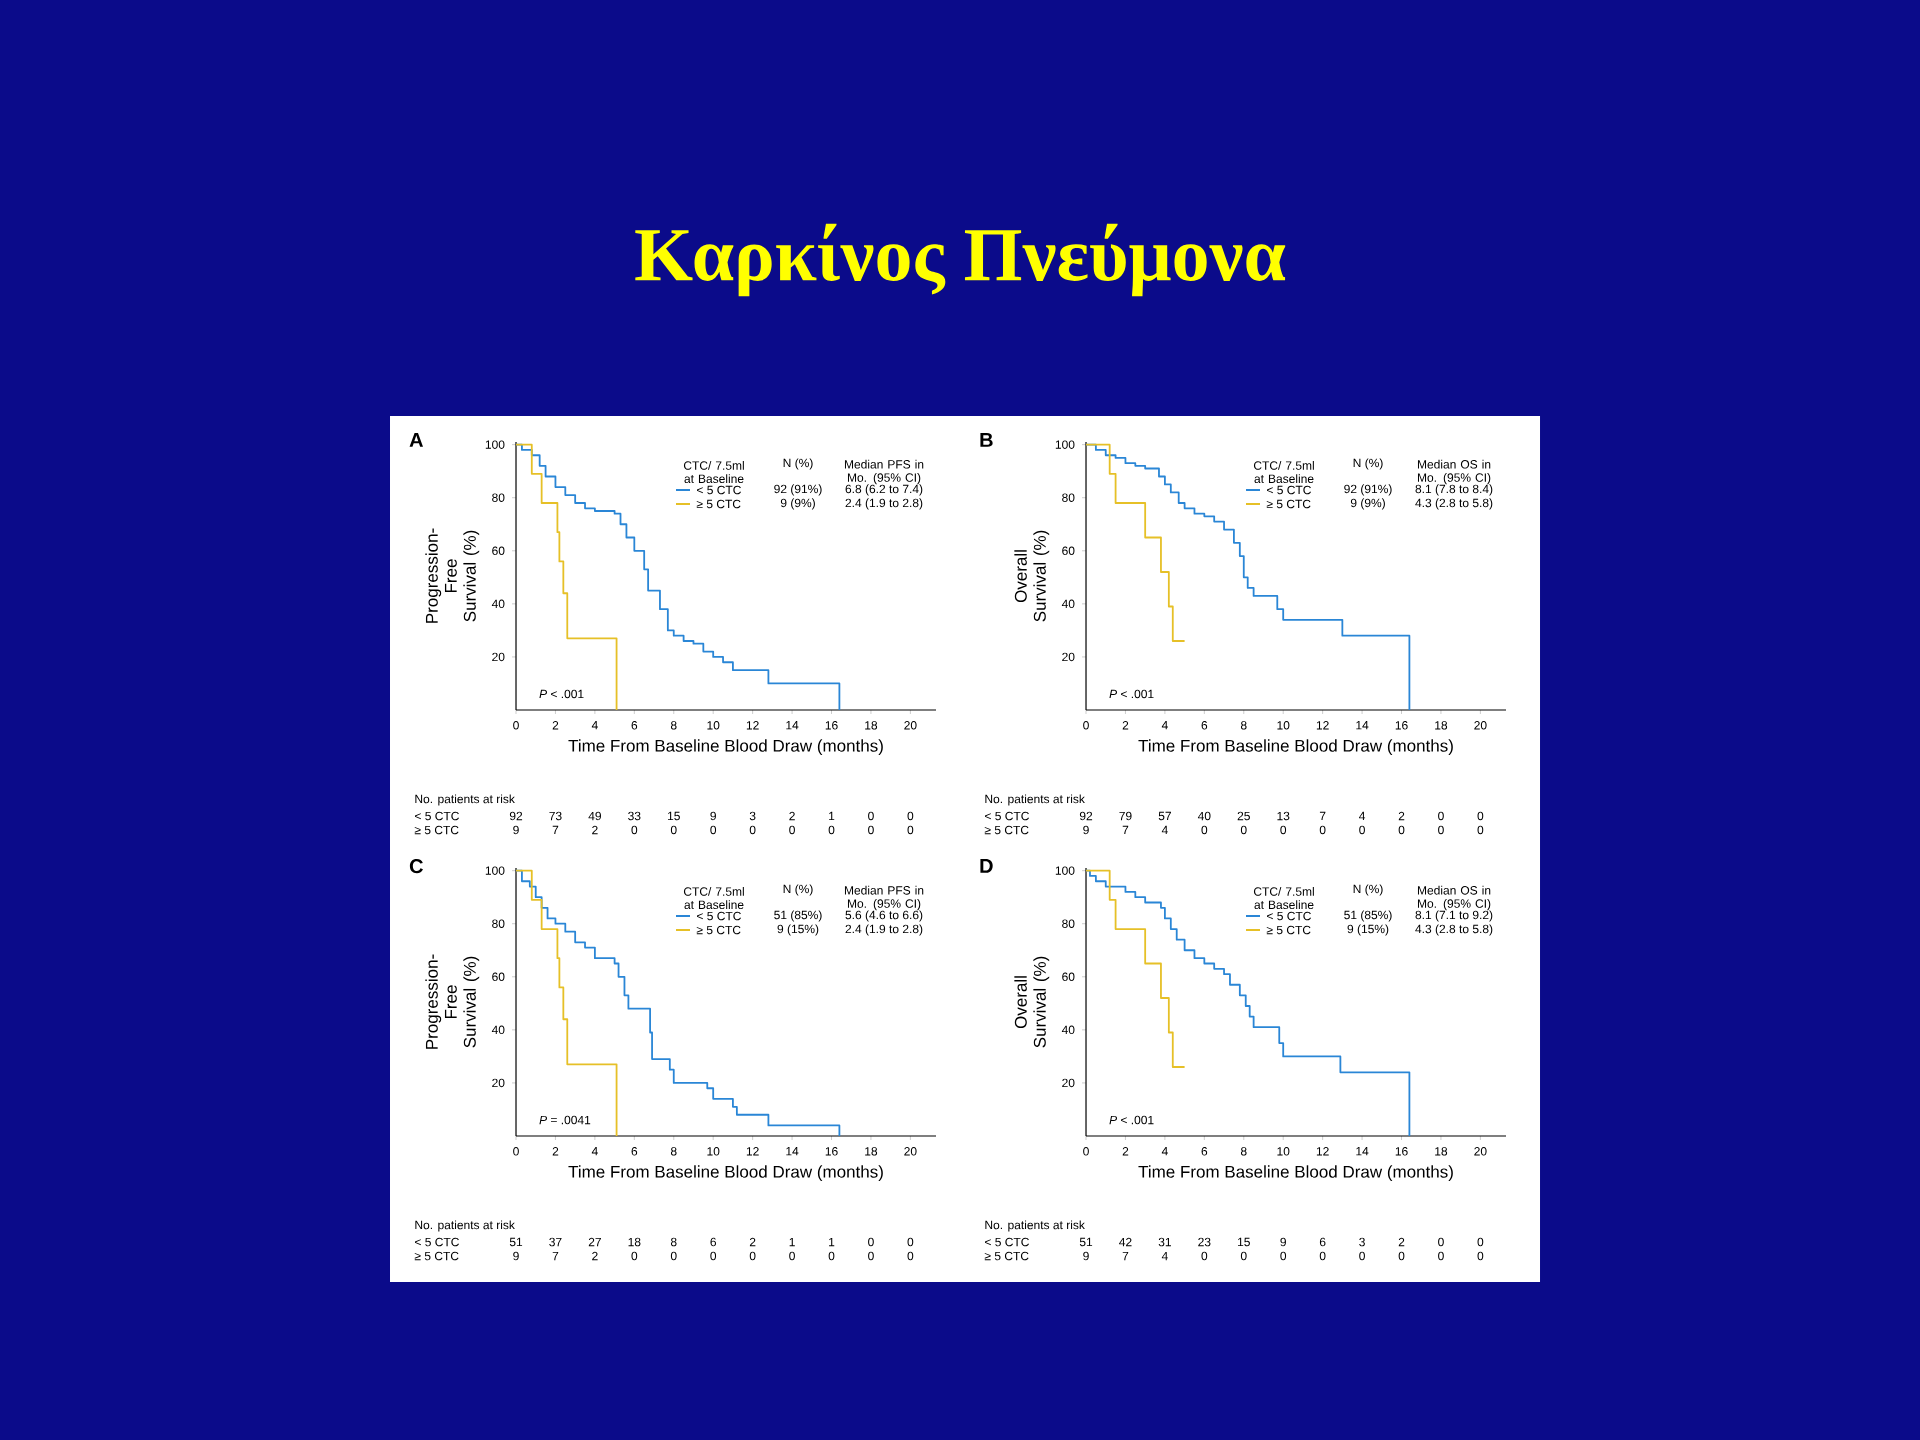 The height and width of the screenshot is (1440, 1920). Describe the element at coordinates (960, 260) in the screenshot. I see `text: Καρκίνος Πνεύμονα` at that location.